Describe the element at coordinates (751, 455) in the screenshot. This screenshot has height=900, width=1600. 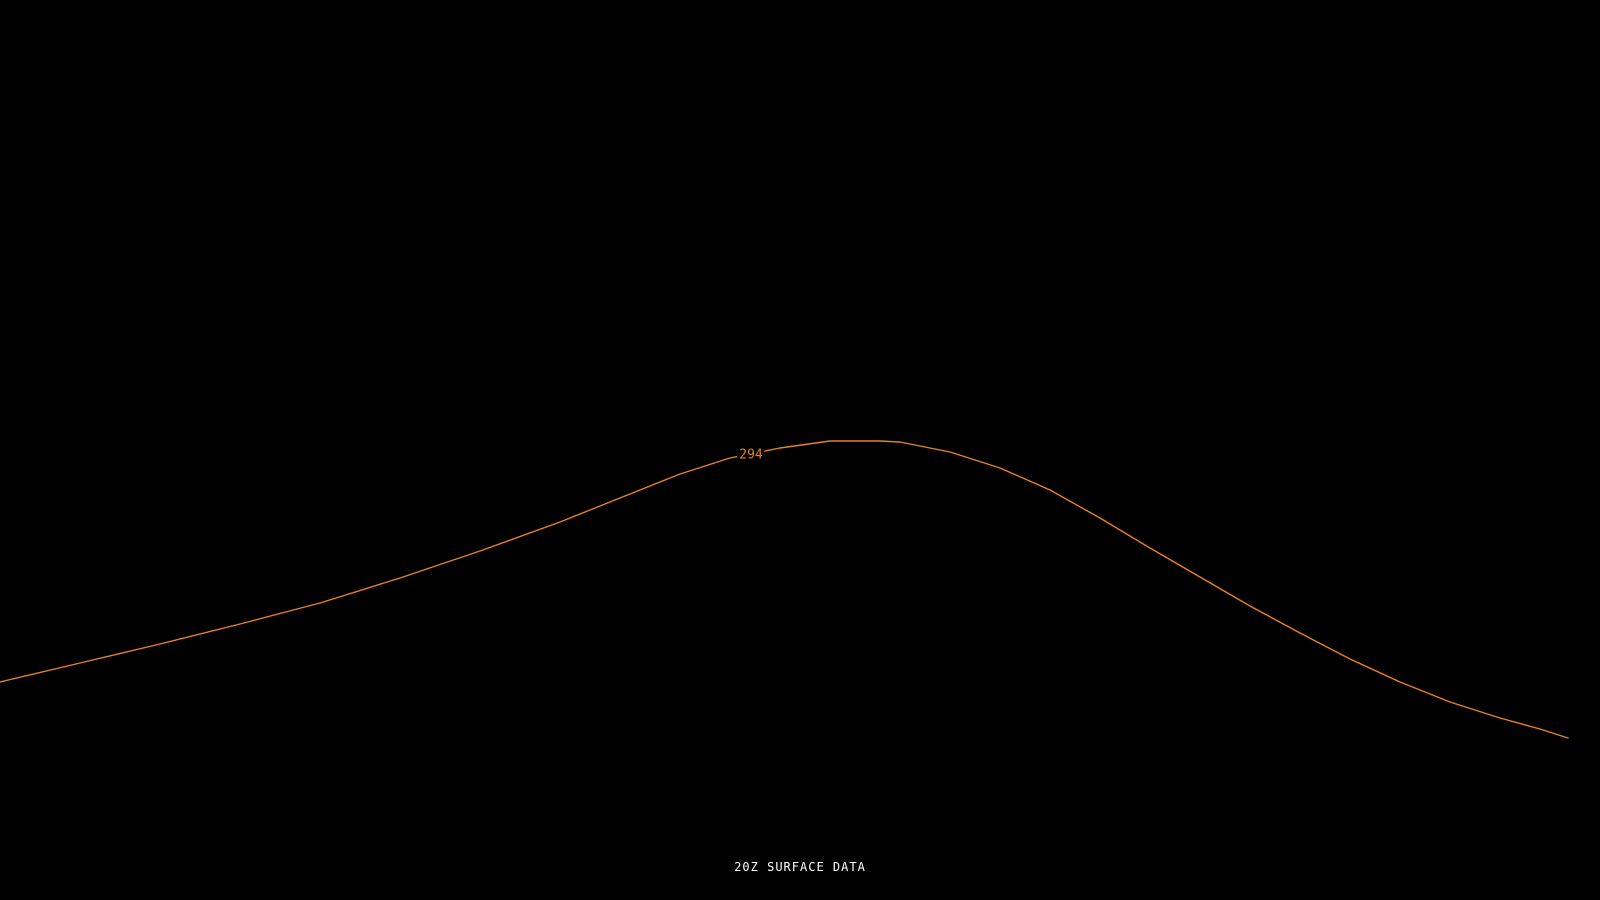
I see `contour-label-294: 294` at that location.